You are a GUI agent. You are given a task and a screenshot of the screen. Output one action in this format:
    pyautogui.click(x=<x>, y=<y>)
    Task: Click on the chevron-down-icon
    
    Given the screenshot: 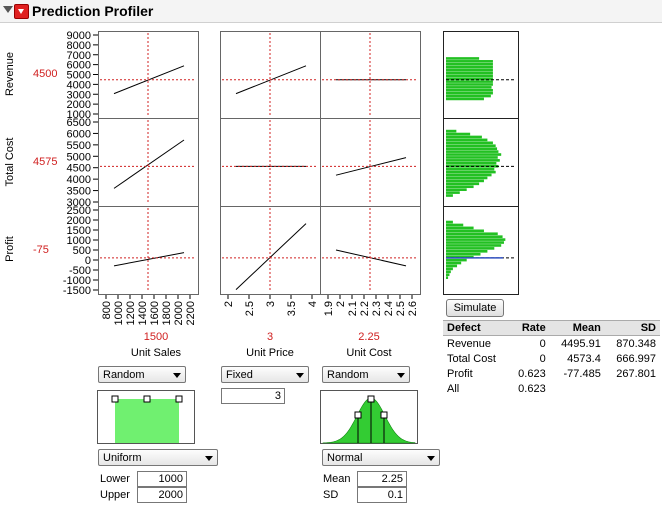 What is the action you would take?
    pyautogui.click(x=431, y=458)
    